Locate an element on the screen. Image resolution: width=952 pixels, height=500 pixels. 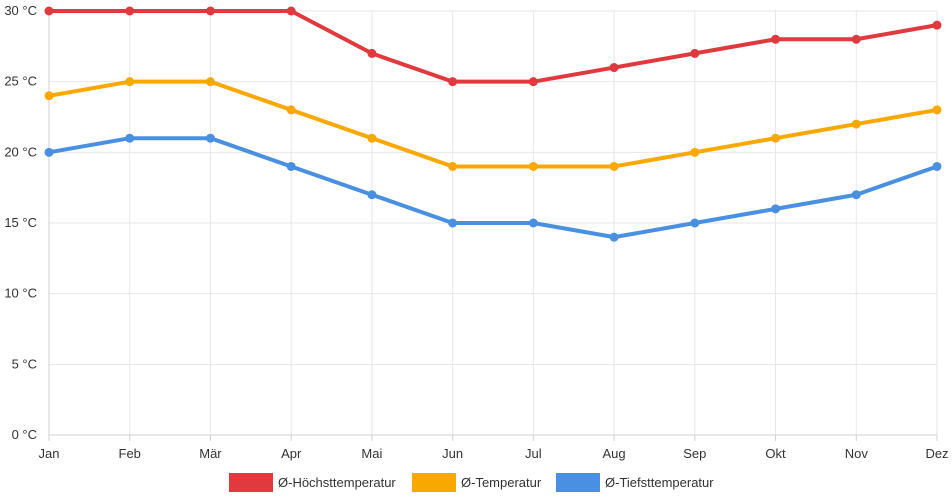
x-tick-label: Mai is located at coordinates (371, 453).